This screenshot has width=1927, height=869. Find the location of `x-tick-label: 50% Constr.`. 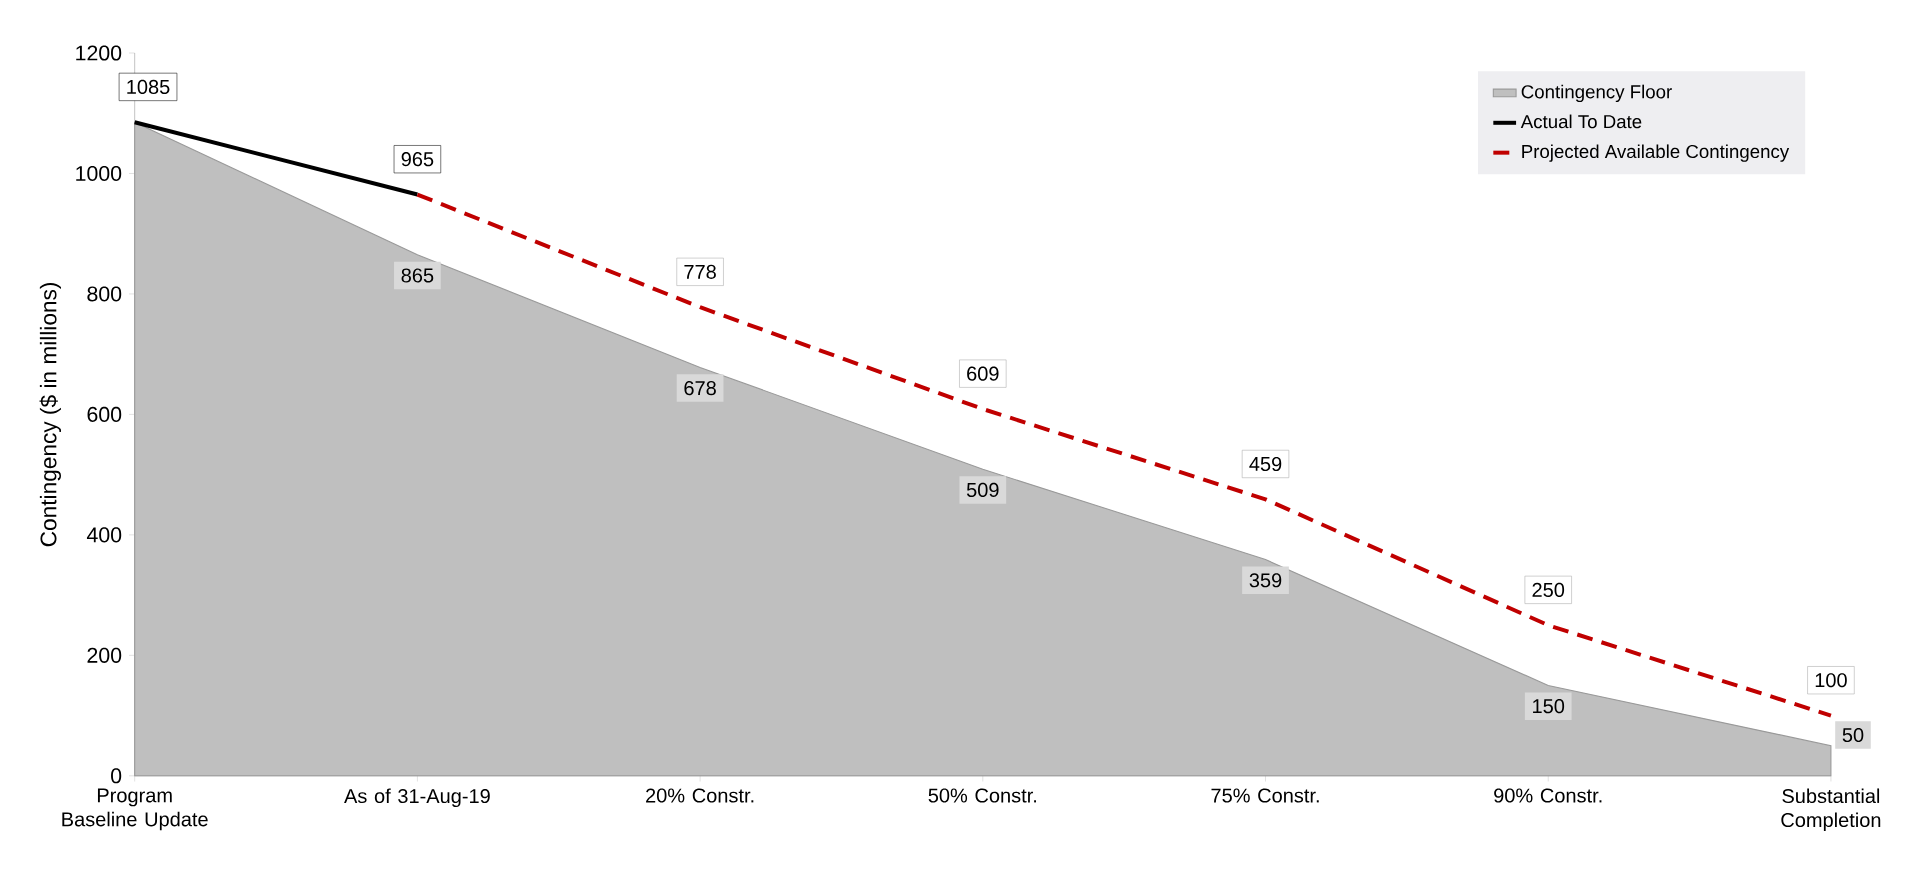

x-tick-label: 50% Constr. is located at coordinates (982, 795).